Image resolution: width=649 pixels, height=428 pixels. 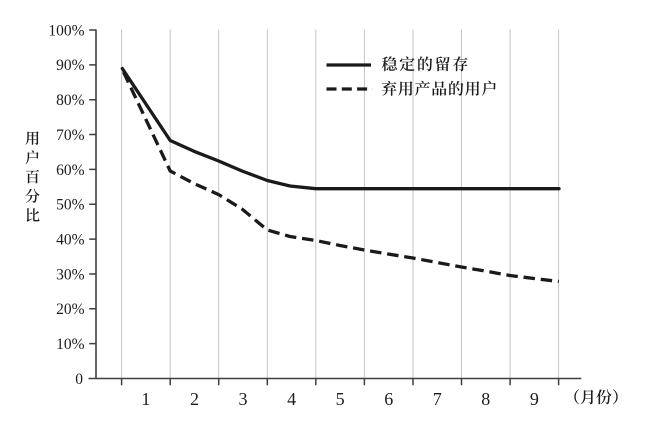 I want to click on svg-text: 70%, so click(x=70, y=135).